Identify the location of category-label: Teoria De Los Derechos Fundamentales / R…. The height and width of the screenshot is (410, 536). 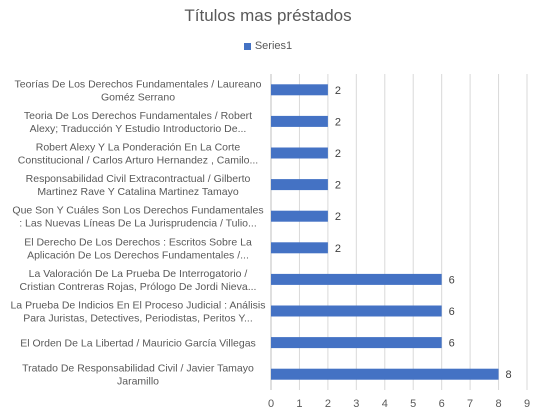
(138, 122).